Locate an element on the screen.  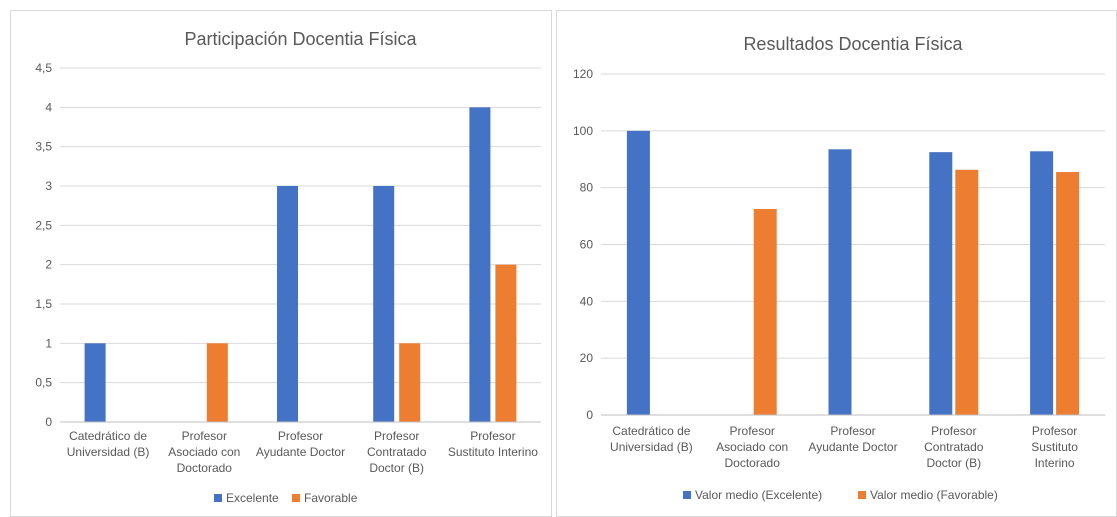
x-category-label-line: Interino is located at coordinates (1055, 463).